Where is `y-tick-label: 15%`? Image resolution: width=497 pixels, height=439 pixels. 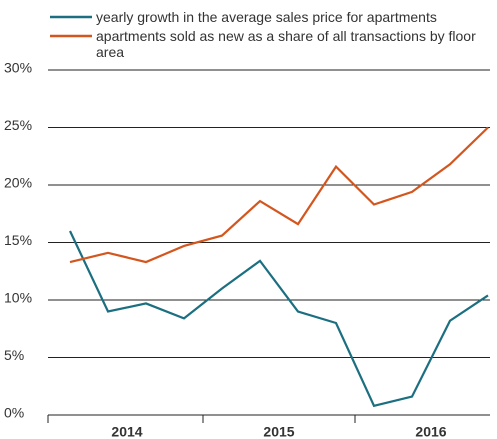
y-tick-label: 15% is located at coordinates (18, 240).